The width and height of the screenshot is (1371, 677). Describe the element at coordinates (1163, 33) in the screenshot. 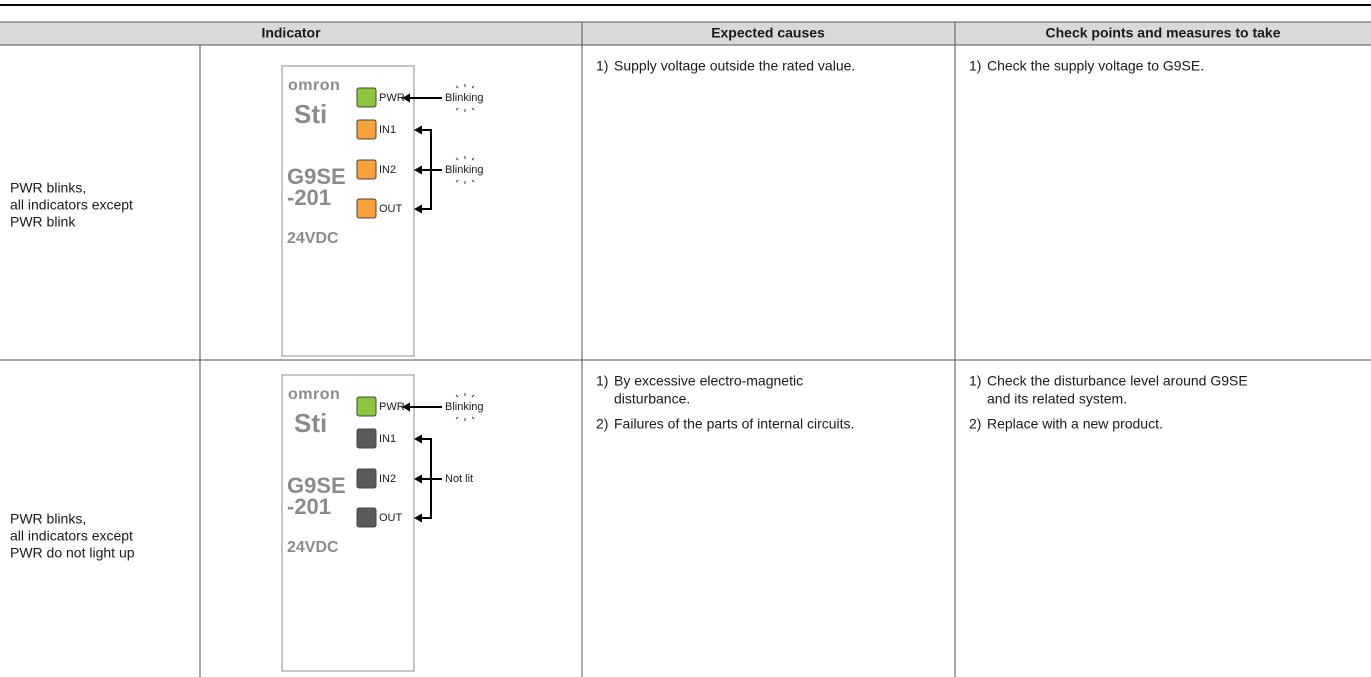

I see `header-cell: Check points and measures to take` at that location.